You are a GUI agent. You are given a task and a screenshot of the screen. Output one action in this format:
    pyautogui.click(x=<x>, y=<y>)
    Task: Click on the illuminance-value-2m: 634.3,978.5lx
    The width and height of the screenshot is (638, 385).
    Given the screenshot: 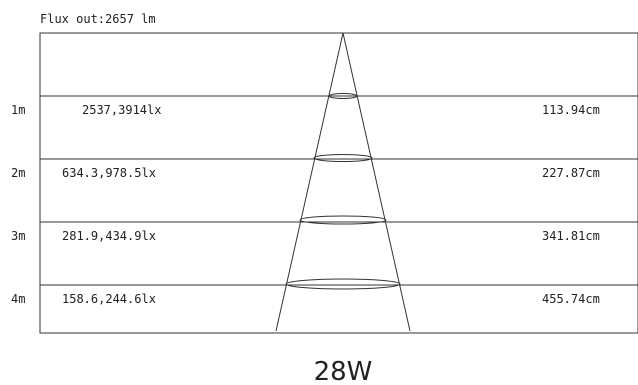 What is the action you would take?
    pyautogui.click(x=109, y=173)
    